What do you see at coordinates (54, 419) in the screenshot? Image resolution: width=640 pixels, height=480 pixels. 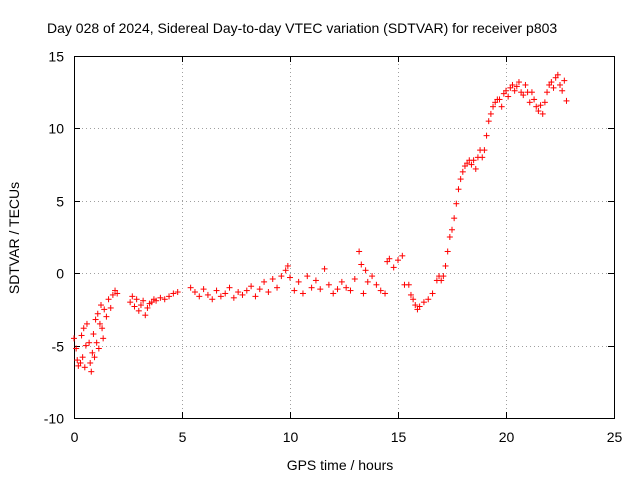 I see `y-tick-label: -10` at bounding box center [54, 419].